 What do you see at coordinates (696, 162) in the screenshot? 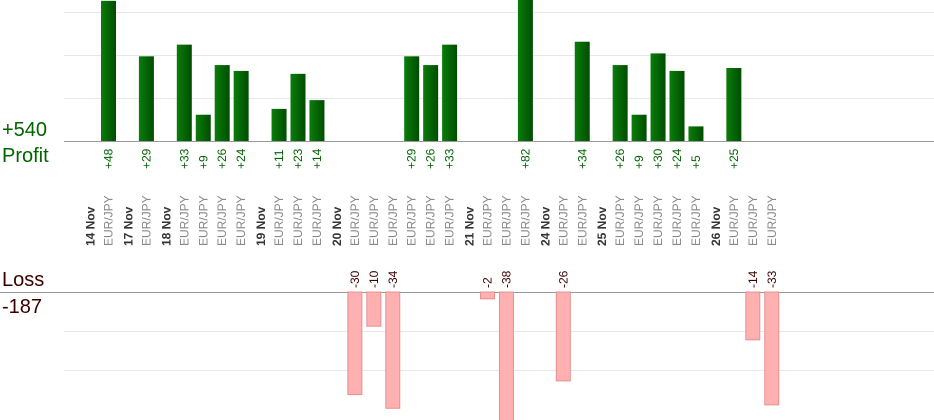
I see `profit-value-label: +5` at bounding box center [696, 162].